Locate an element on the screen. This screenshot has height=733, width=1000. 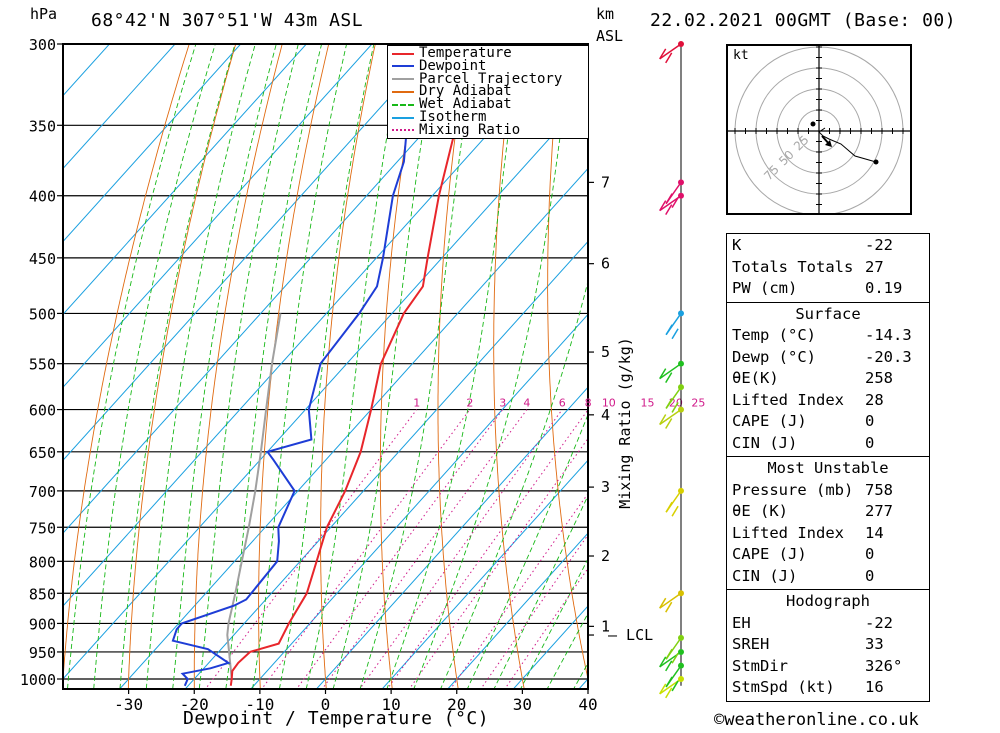
pressure-tick-label: 300 is located at coordinates (42, 45).